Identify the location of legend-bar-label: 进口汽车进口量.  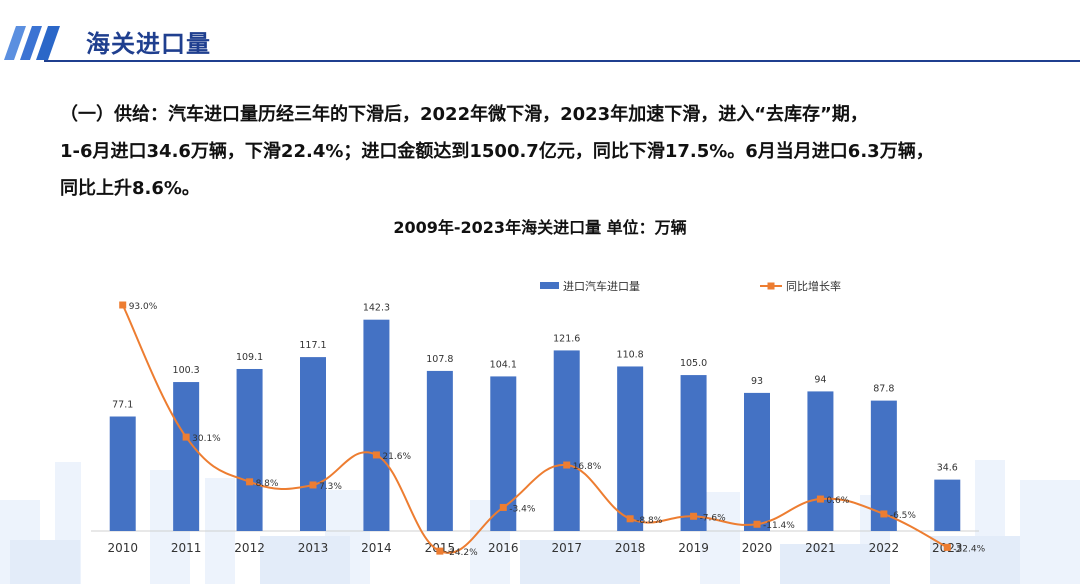
(601, 286).